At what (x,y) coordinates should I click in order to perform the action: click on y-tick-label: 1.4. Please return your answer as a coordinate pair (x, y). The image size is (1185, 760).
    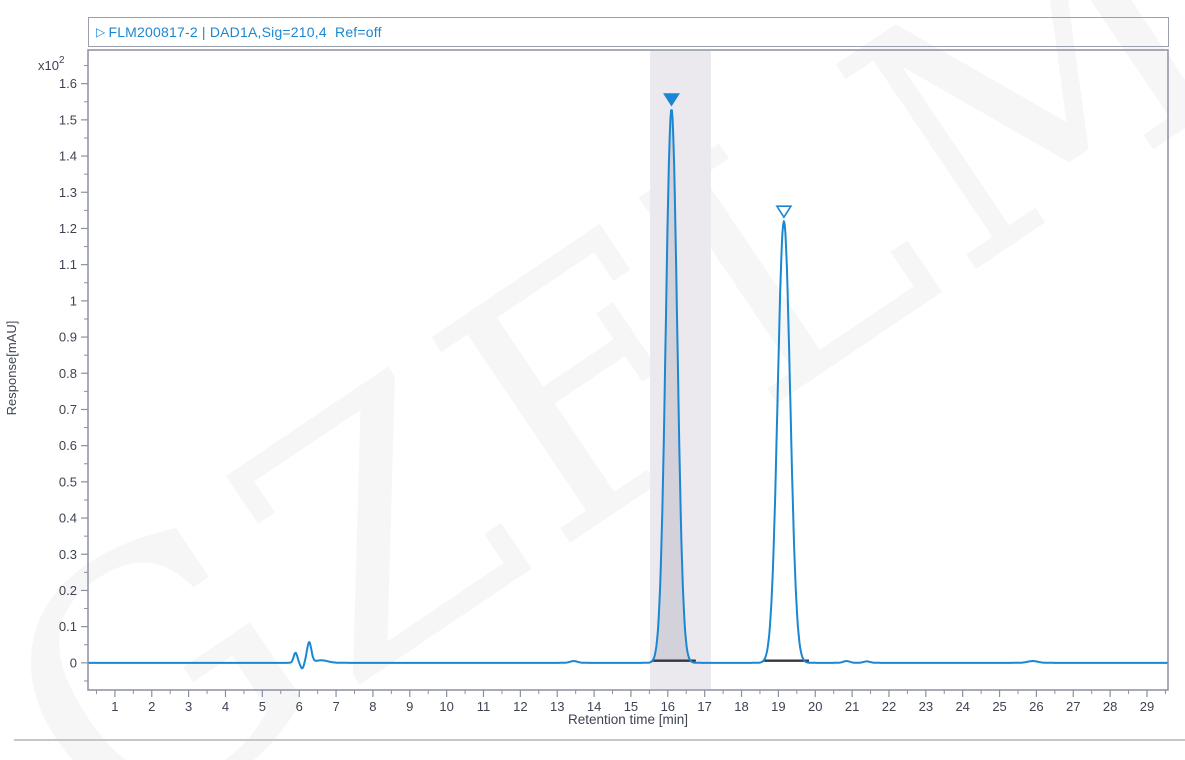
    Looking at the image, I should click on (68, 156).